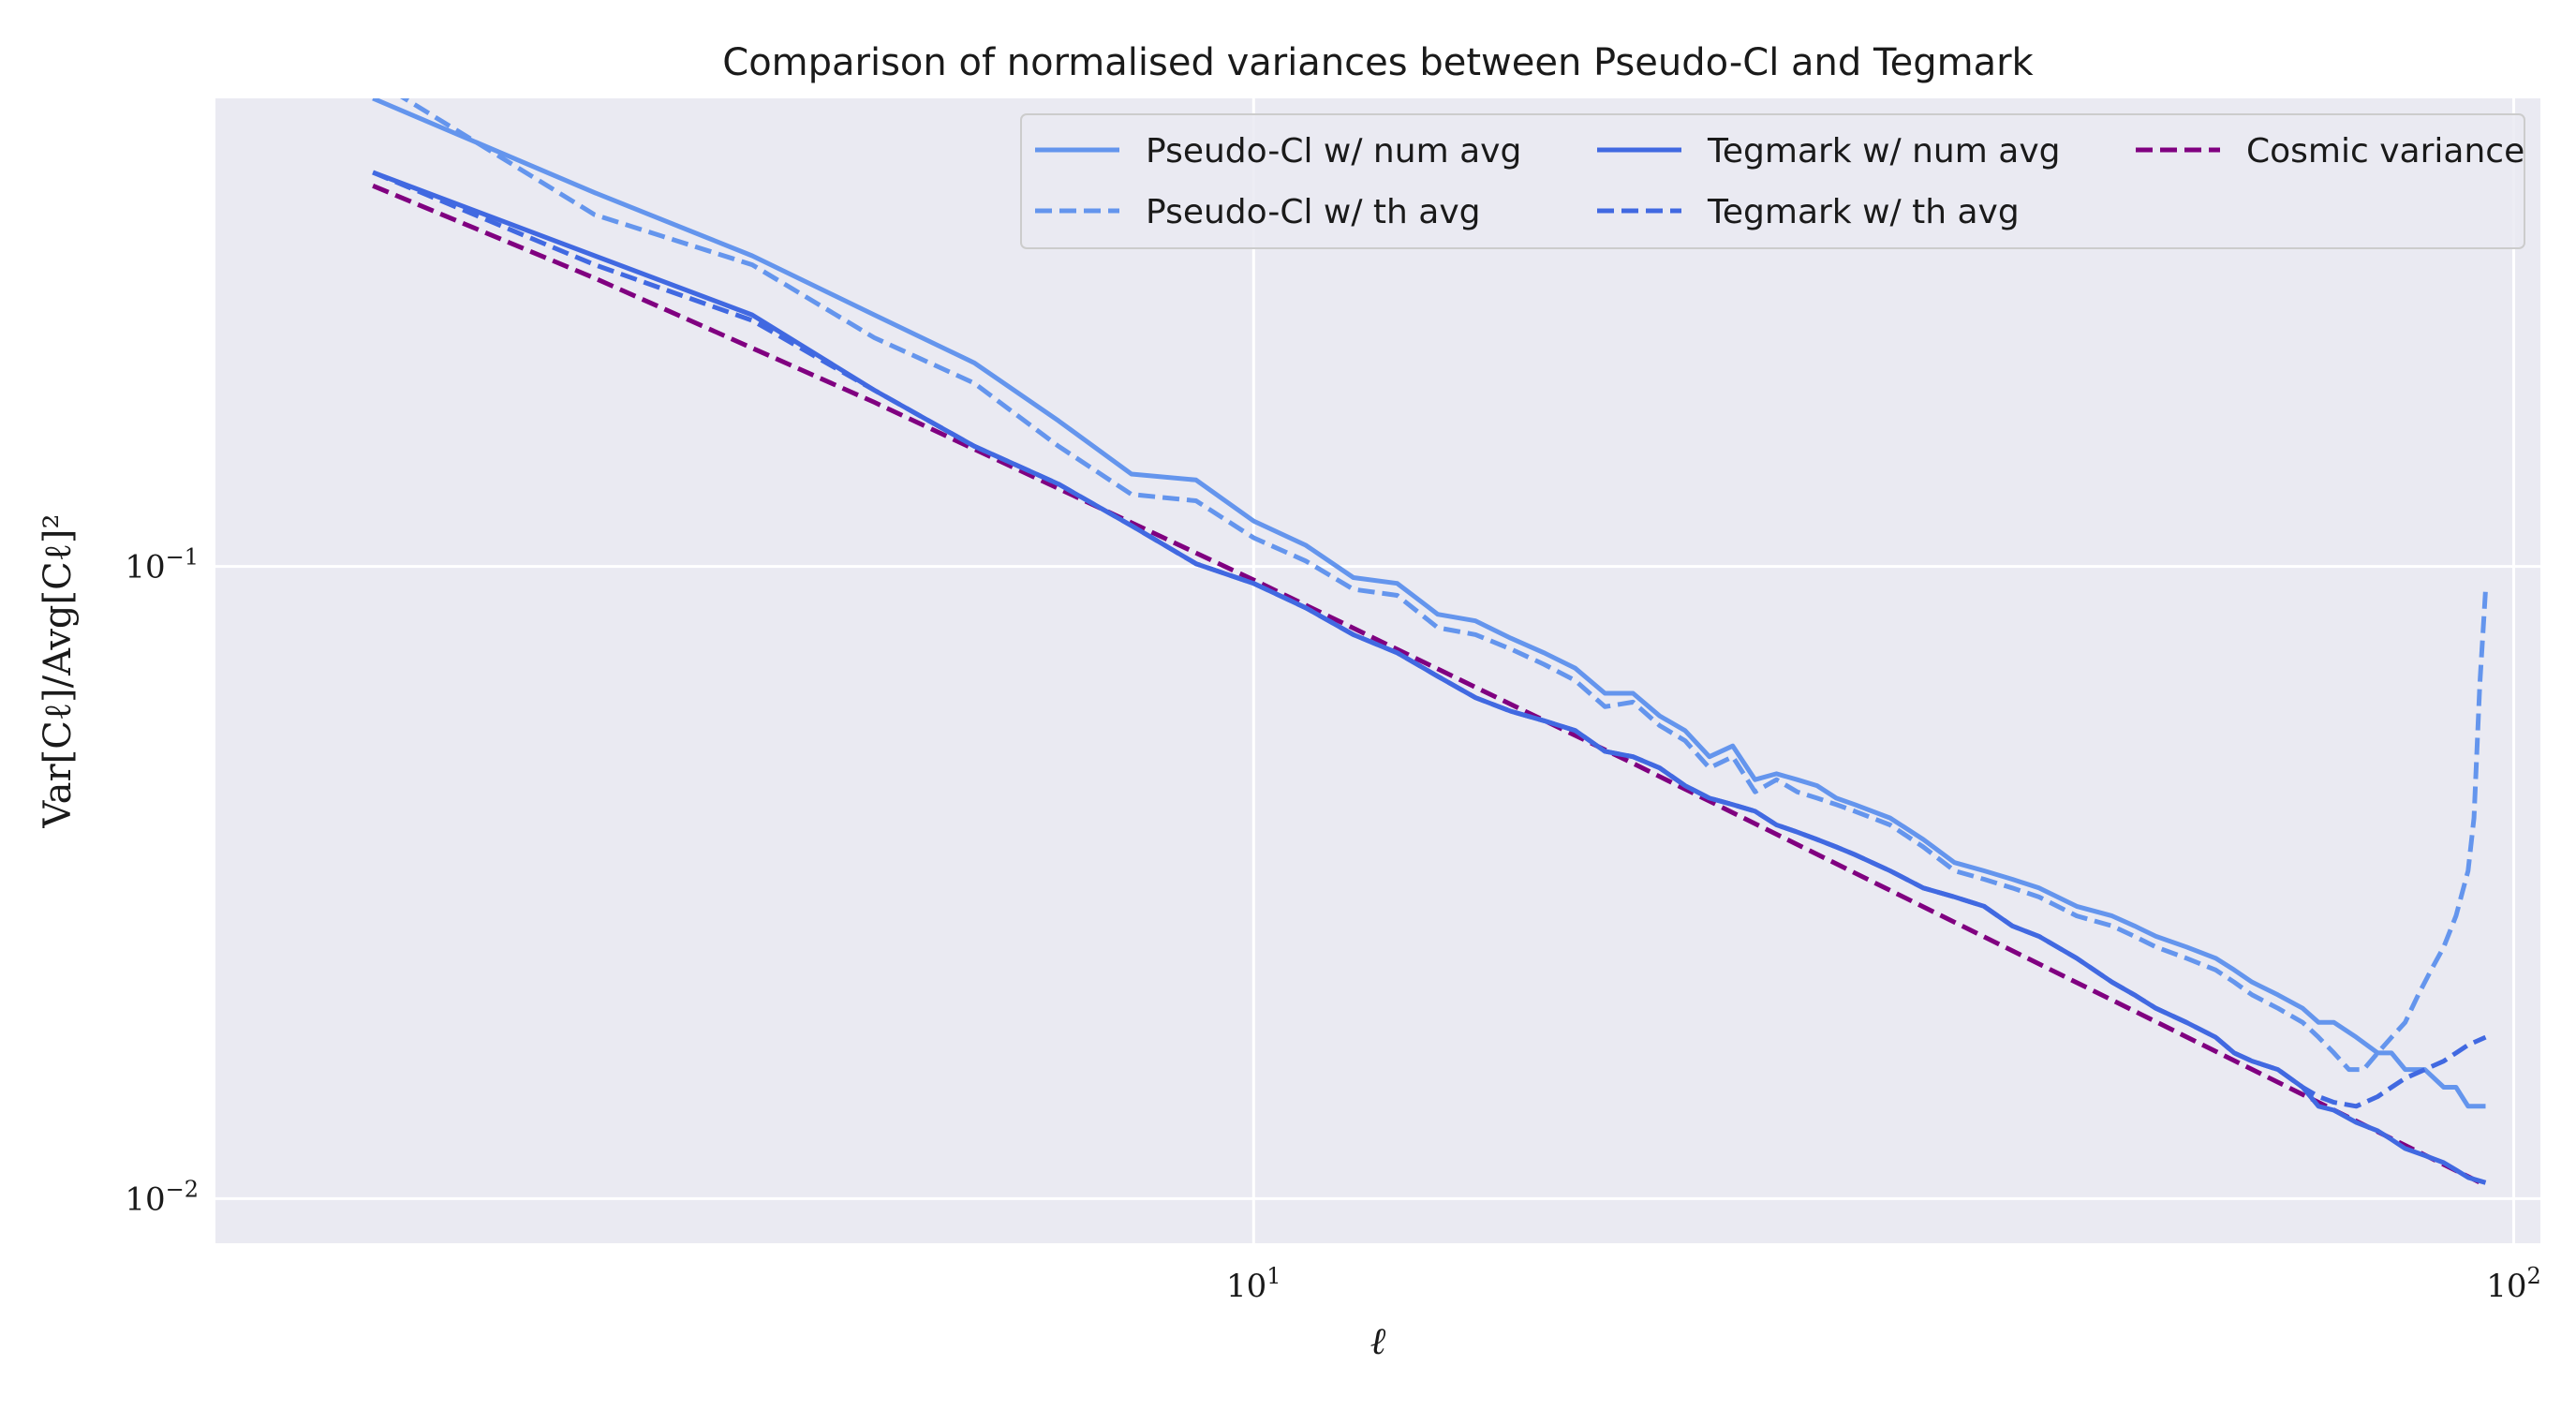 The image size is (2576, 1410). What do you see at coordinates (1253, 1284) in the screenshot?
I see `x-tick-label: 10¹` at bounding box center [1253, 1284].